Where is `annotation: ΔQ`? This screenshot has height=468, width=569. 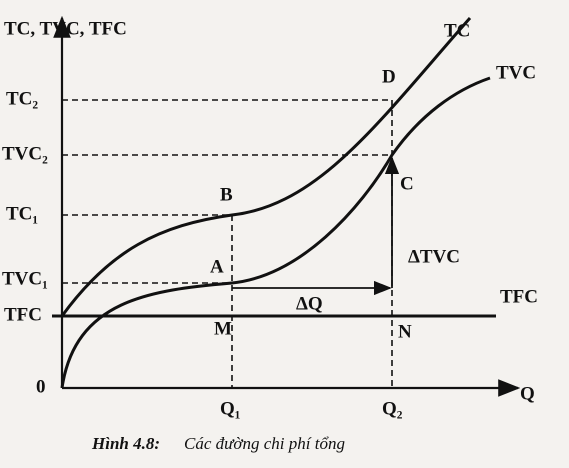 annotation: ΔQ is located at coordinates (309, 303).